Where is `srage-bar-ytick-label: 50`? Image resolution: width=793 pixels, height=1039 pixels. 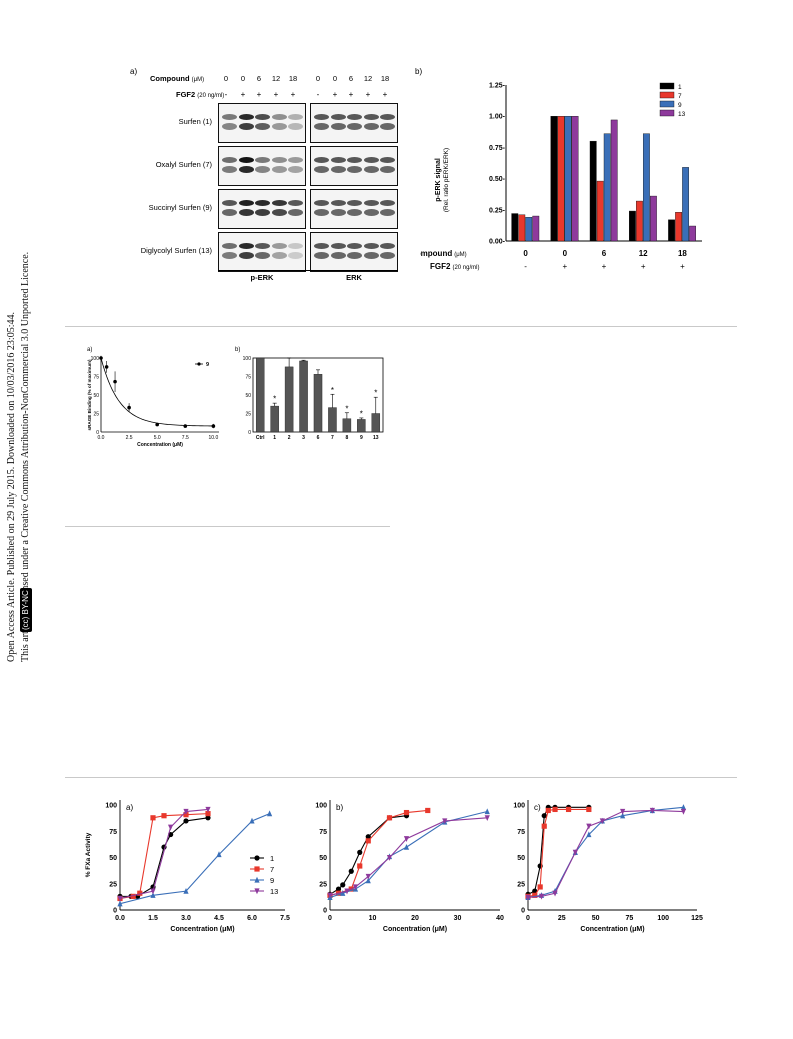
srage-bar-ytick-label: 50 is located at coordinates (248, 396).